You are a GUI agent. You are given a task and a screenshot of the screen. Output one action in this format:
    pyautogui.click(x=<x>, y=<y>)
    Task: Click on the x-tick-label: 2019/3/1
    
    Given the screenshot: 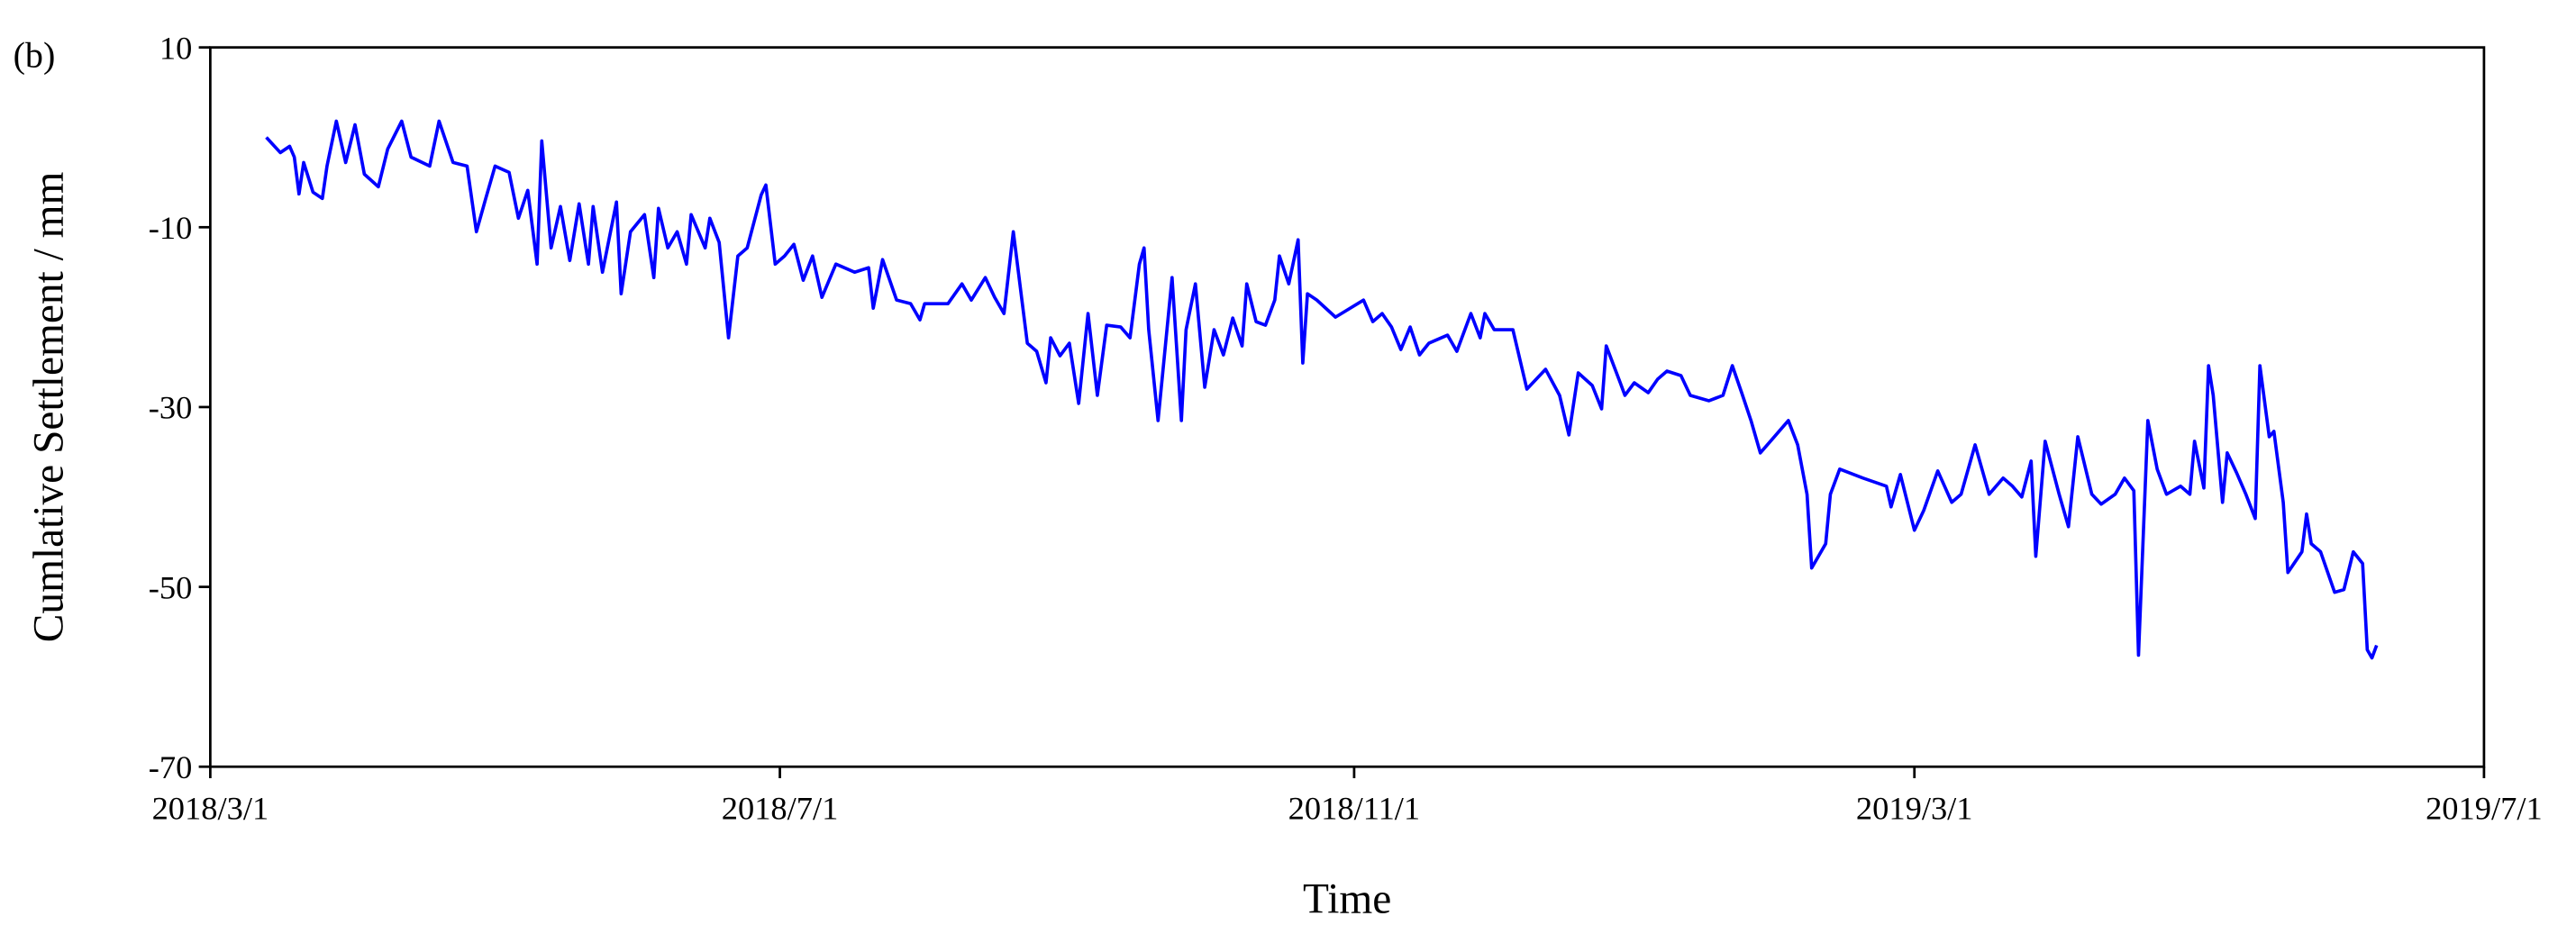 What is the action you would take?
    pyautogui.click(x=1914, y=809)
    